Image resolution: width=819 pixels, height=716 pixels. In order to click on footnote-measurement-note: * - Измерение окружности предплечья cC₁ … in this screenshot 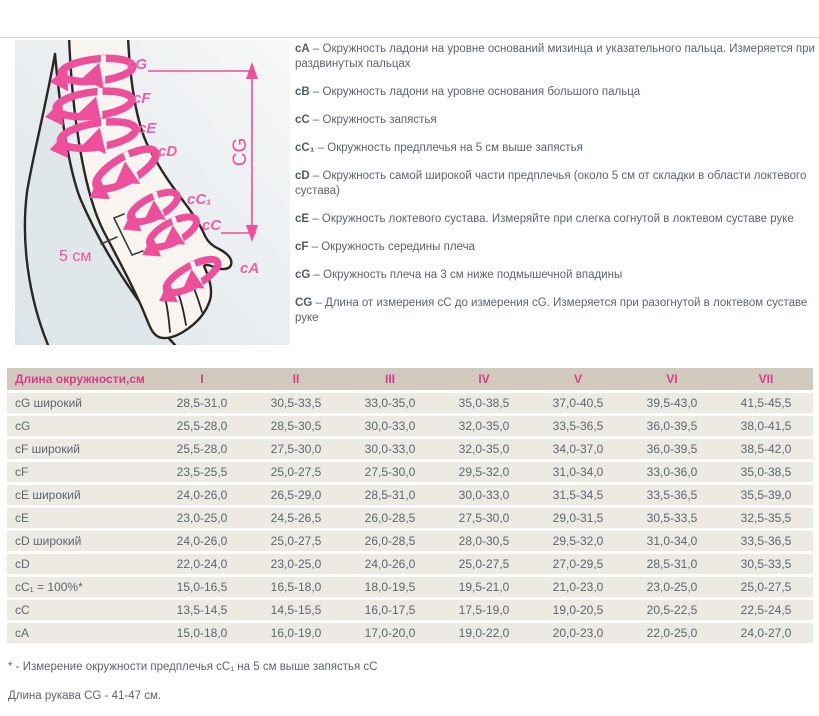, I will do `click(193, 667)`.